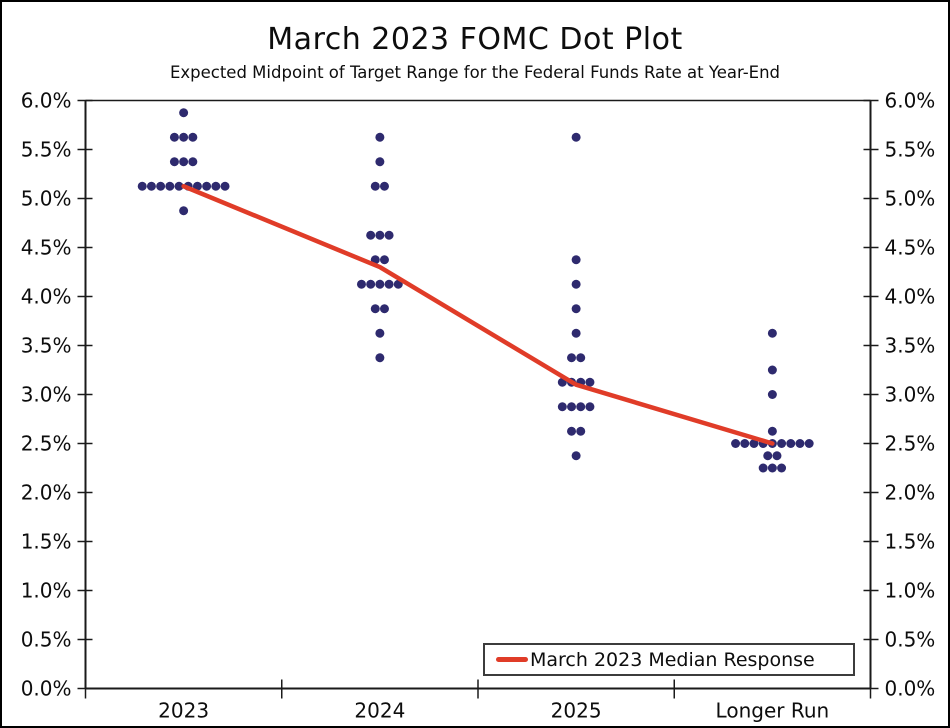 This screenshot has height=728, width=950. I want to click on y-axis-label-left: 3.5%, so click(46, 346).